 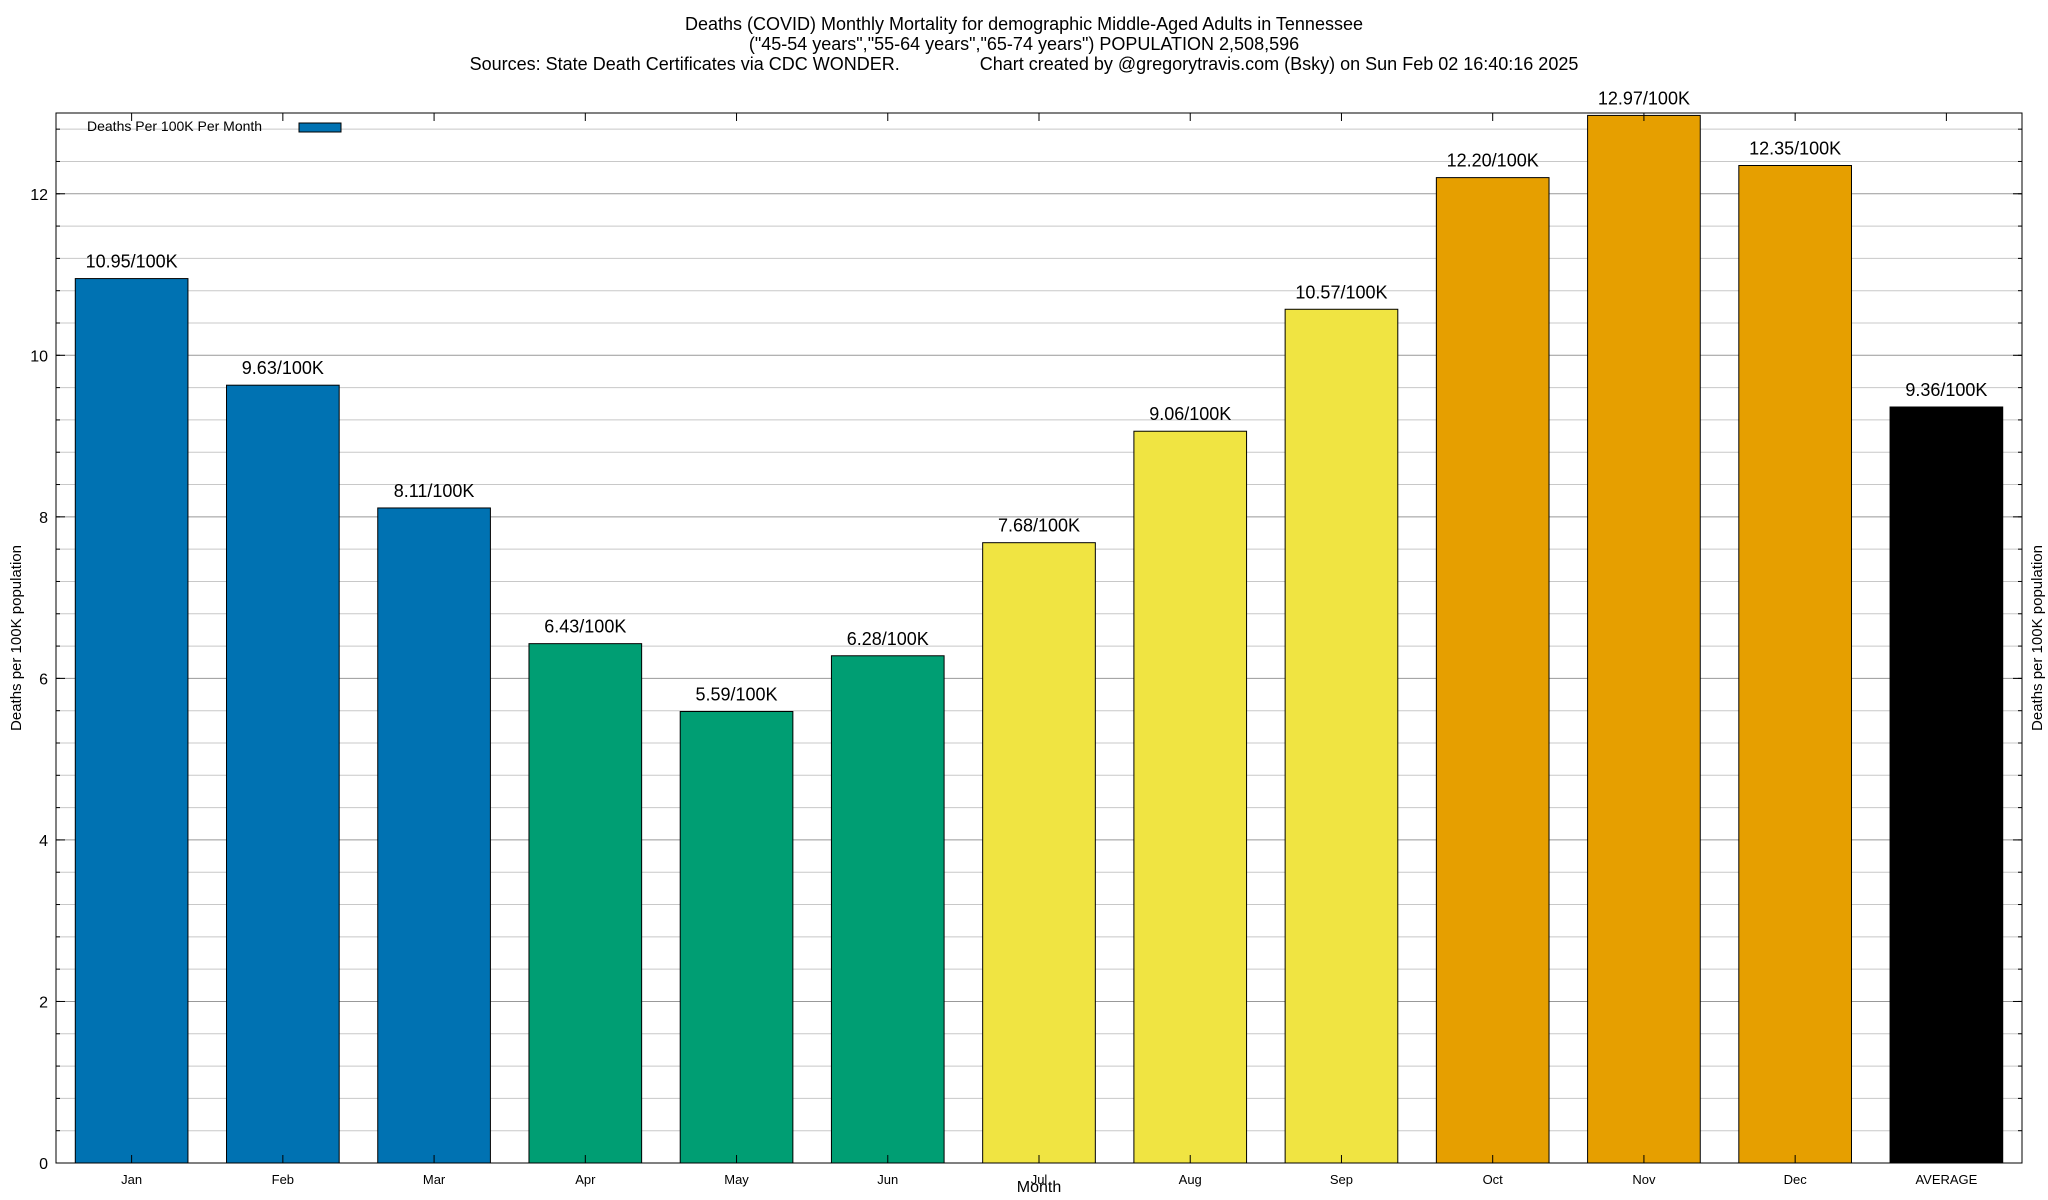 I want to click on x-tick-label: Apr, so click(x=585, y=1179).